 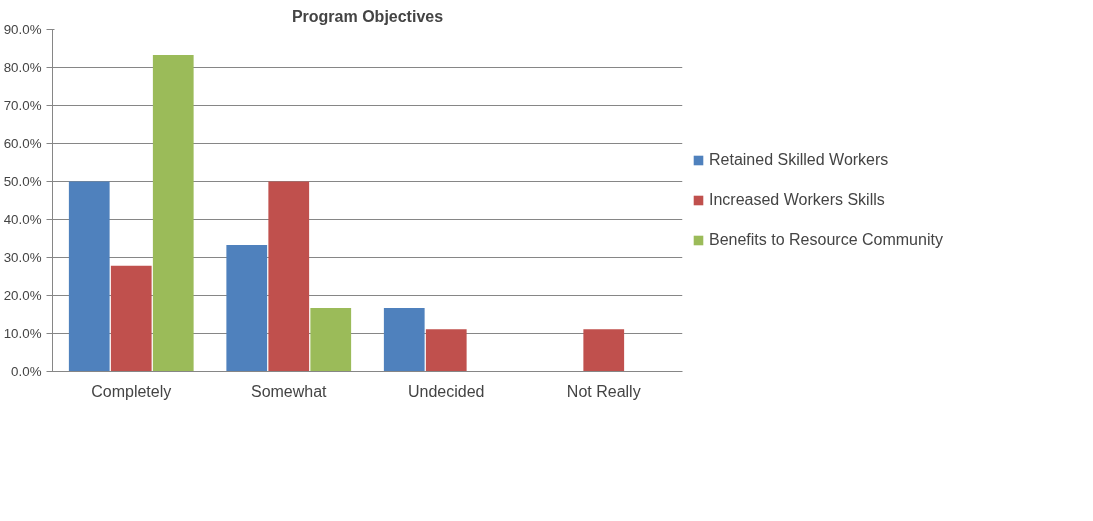 What do you see at coordinates (22, 29) in the screenshot?
I see `y-tick-label: 90.0%` at bounding box center [22, 29].